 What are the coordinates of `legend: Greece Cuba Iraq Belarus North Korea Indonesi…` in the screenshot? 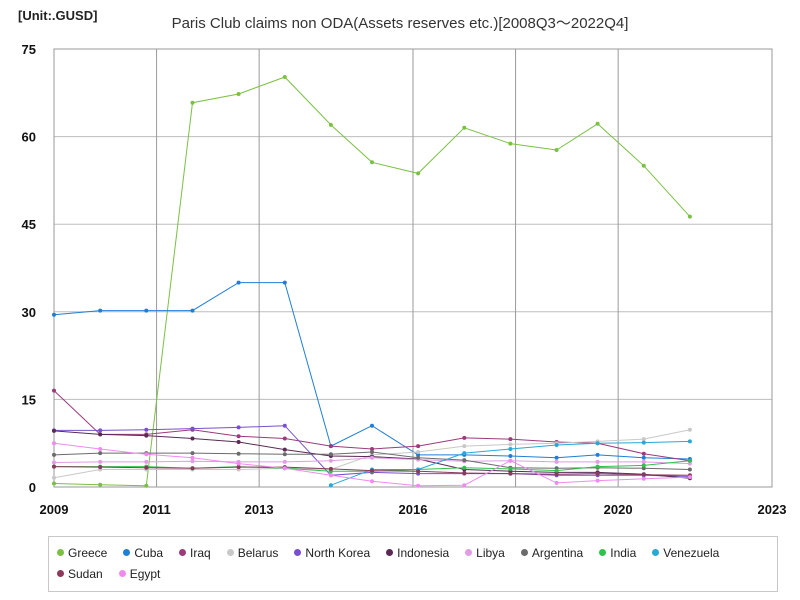 It's located at (413, 564).